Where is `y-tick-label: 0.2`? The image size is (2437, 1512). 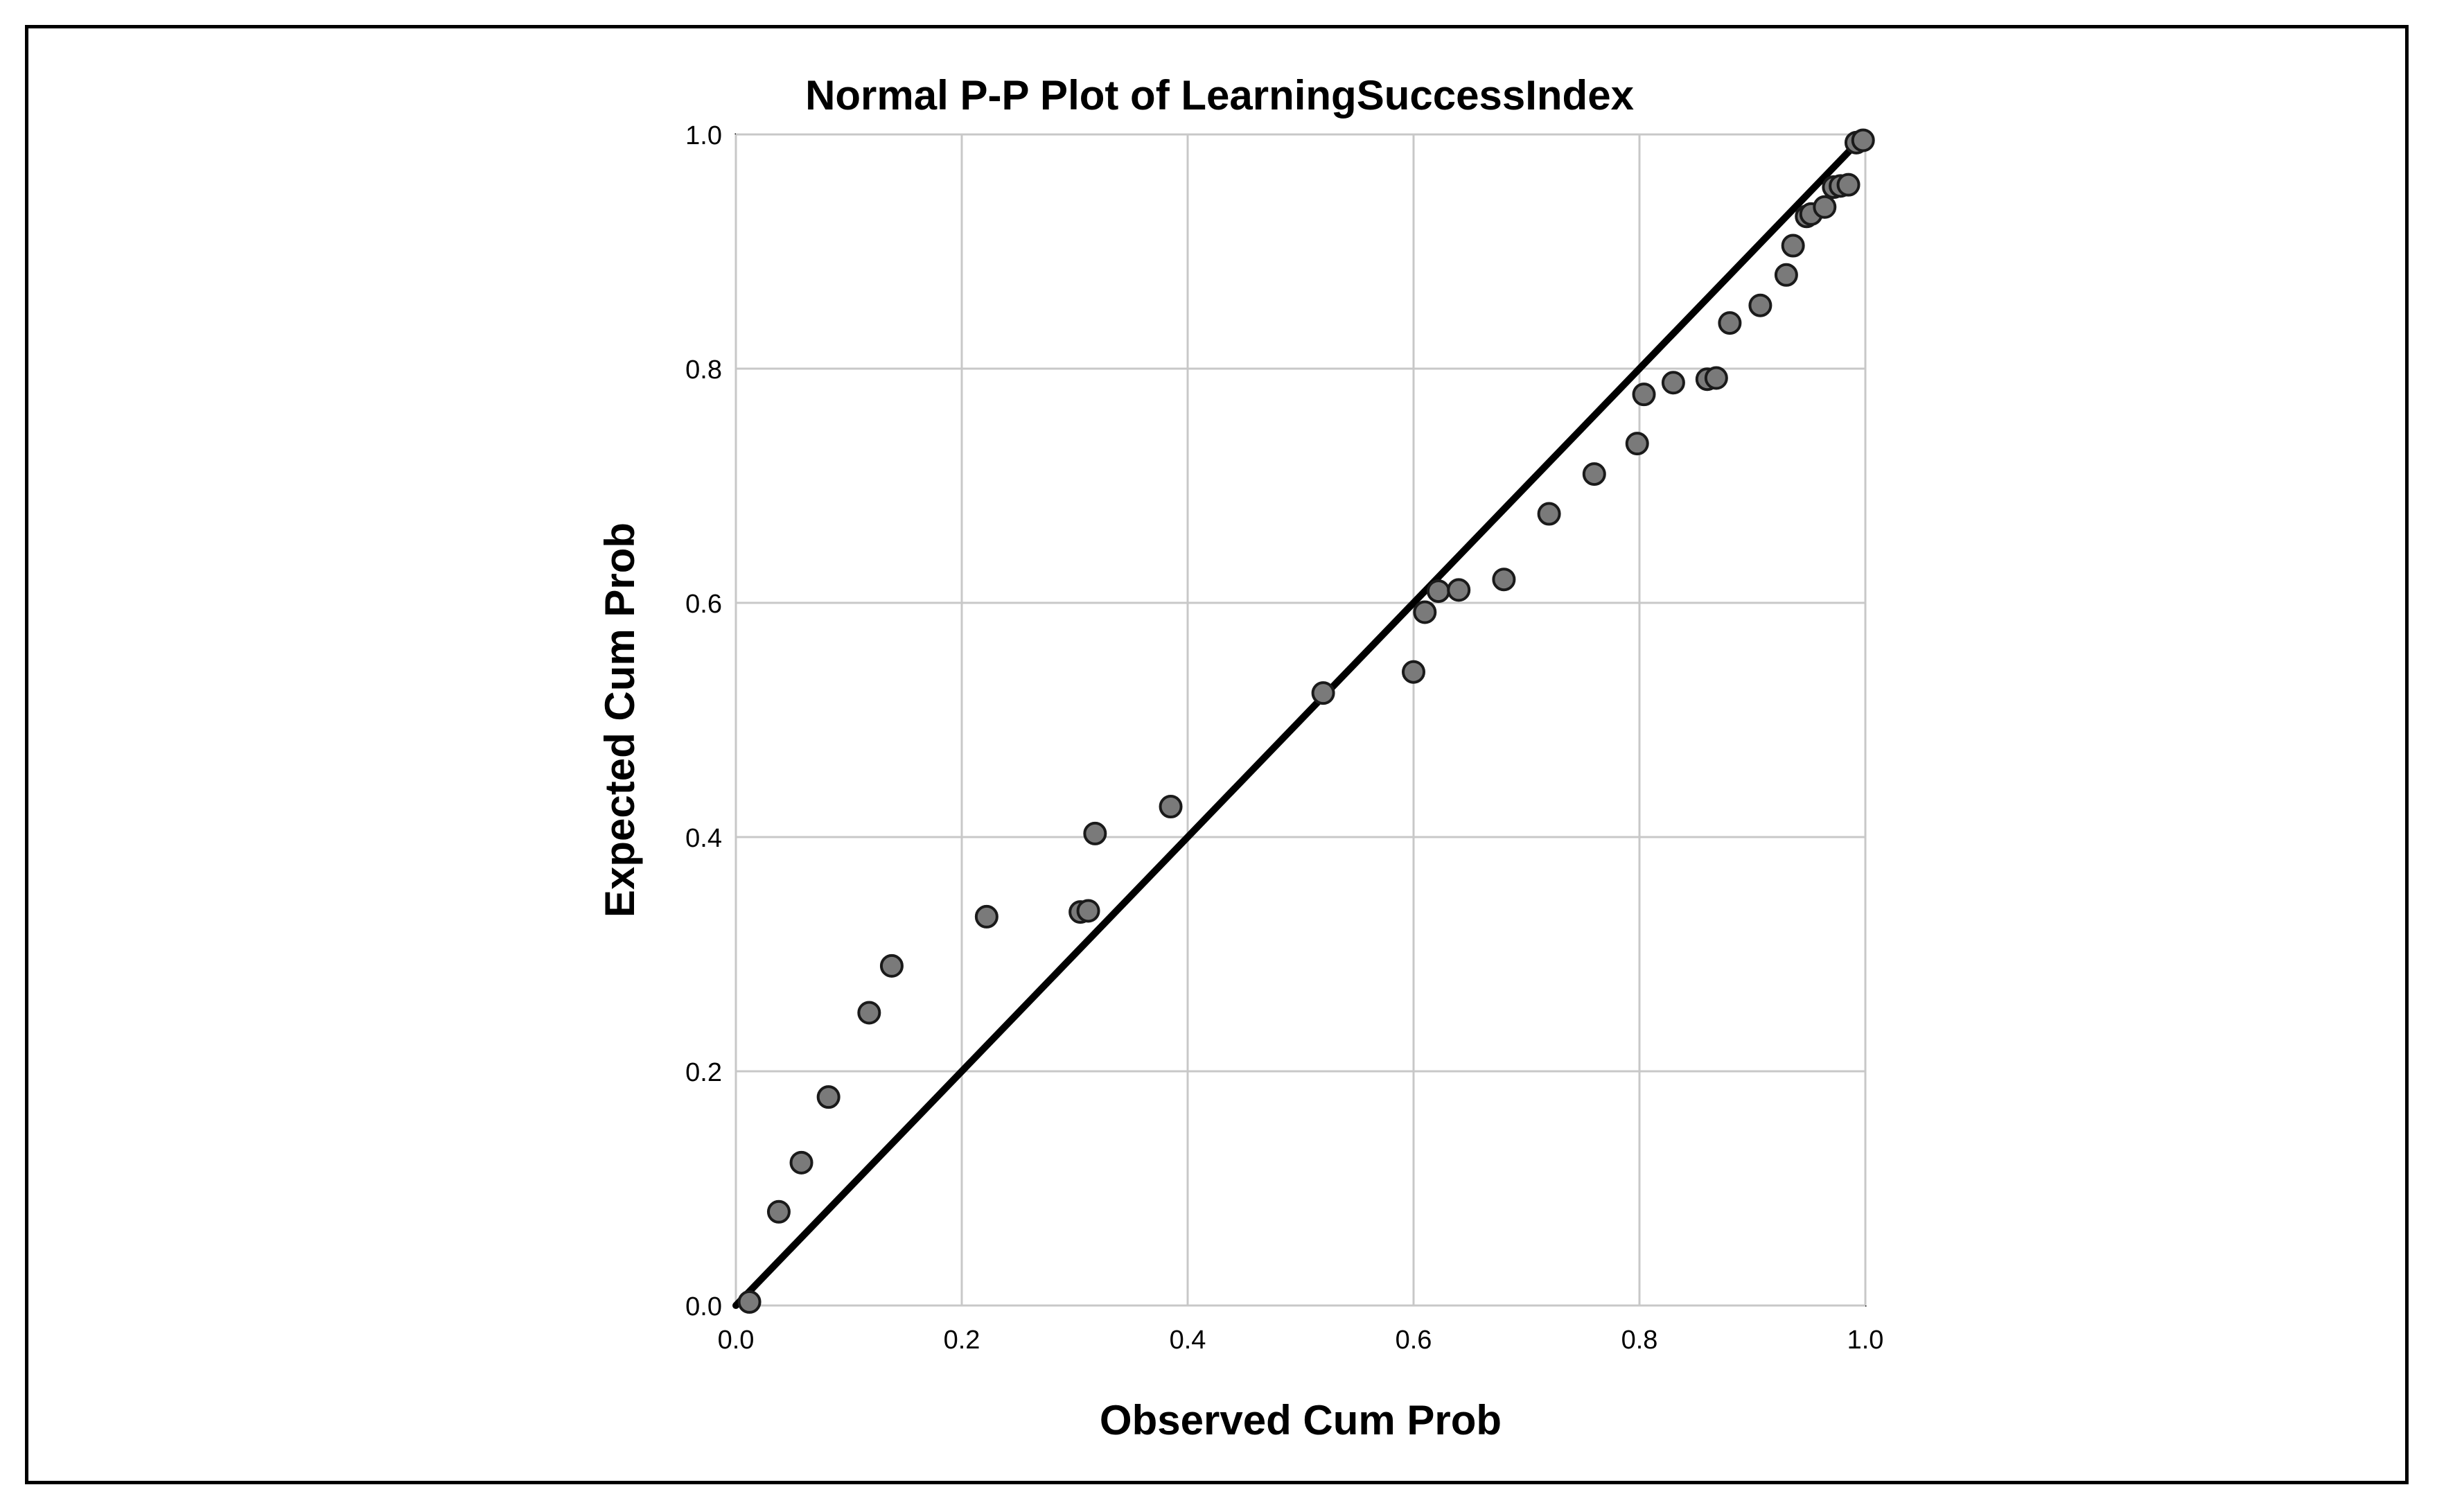
y-tick-label: 0.2 is located at coordinates (704, 1072).